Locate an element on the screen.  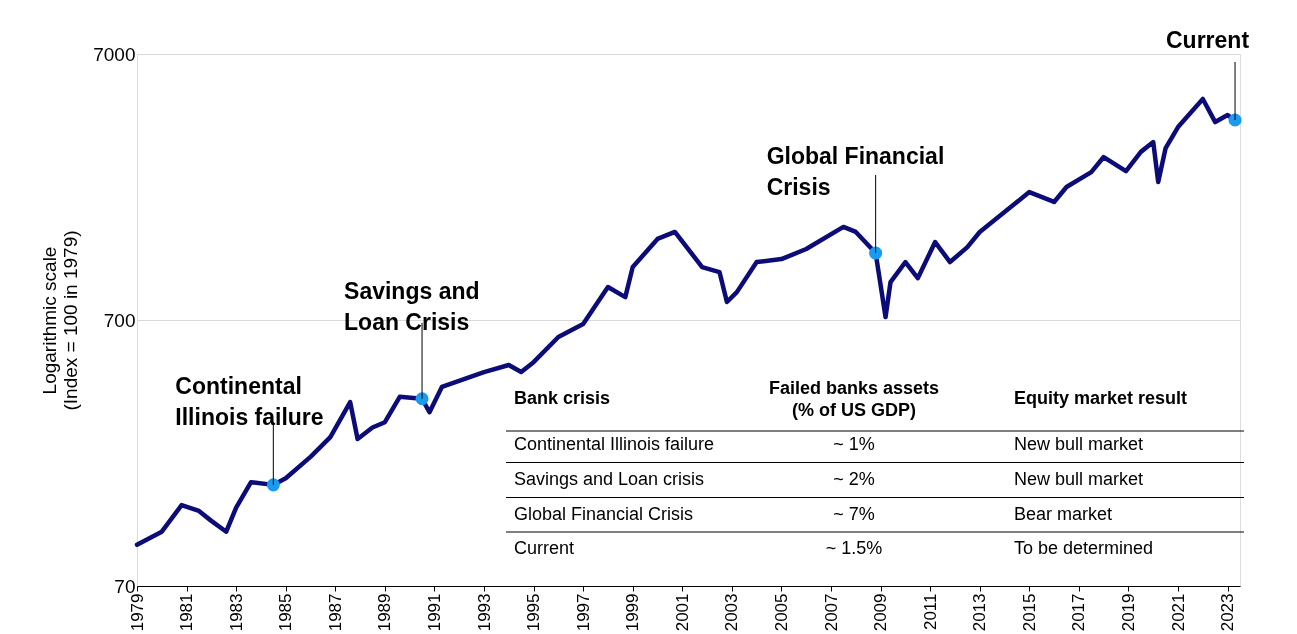
x-tick-label: 2009 is located at coordinates (881, 612).